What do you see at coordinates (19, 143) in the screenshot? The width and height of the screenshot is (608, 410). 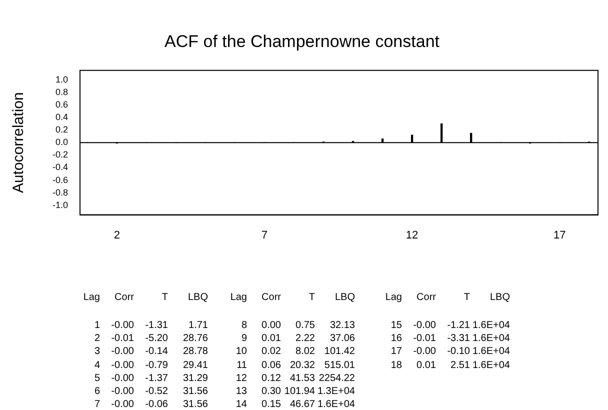 I see `y-axis-title: Autocorrelation` at bounding box center [19, 143].